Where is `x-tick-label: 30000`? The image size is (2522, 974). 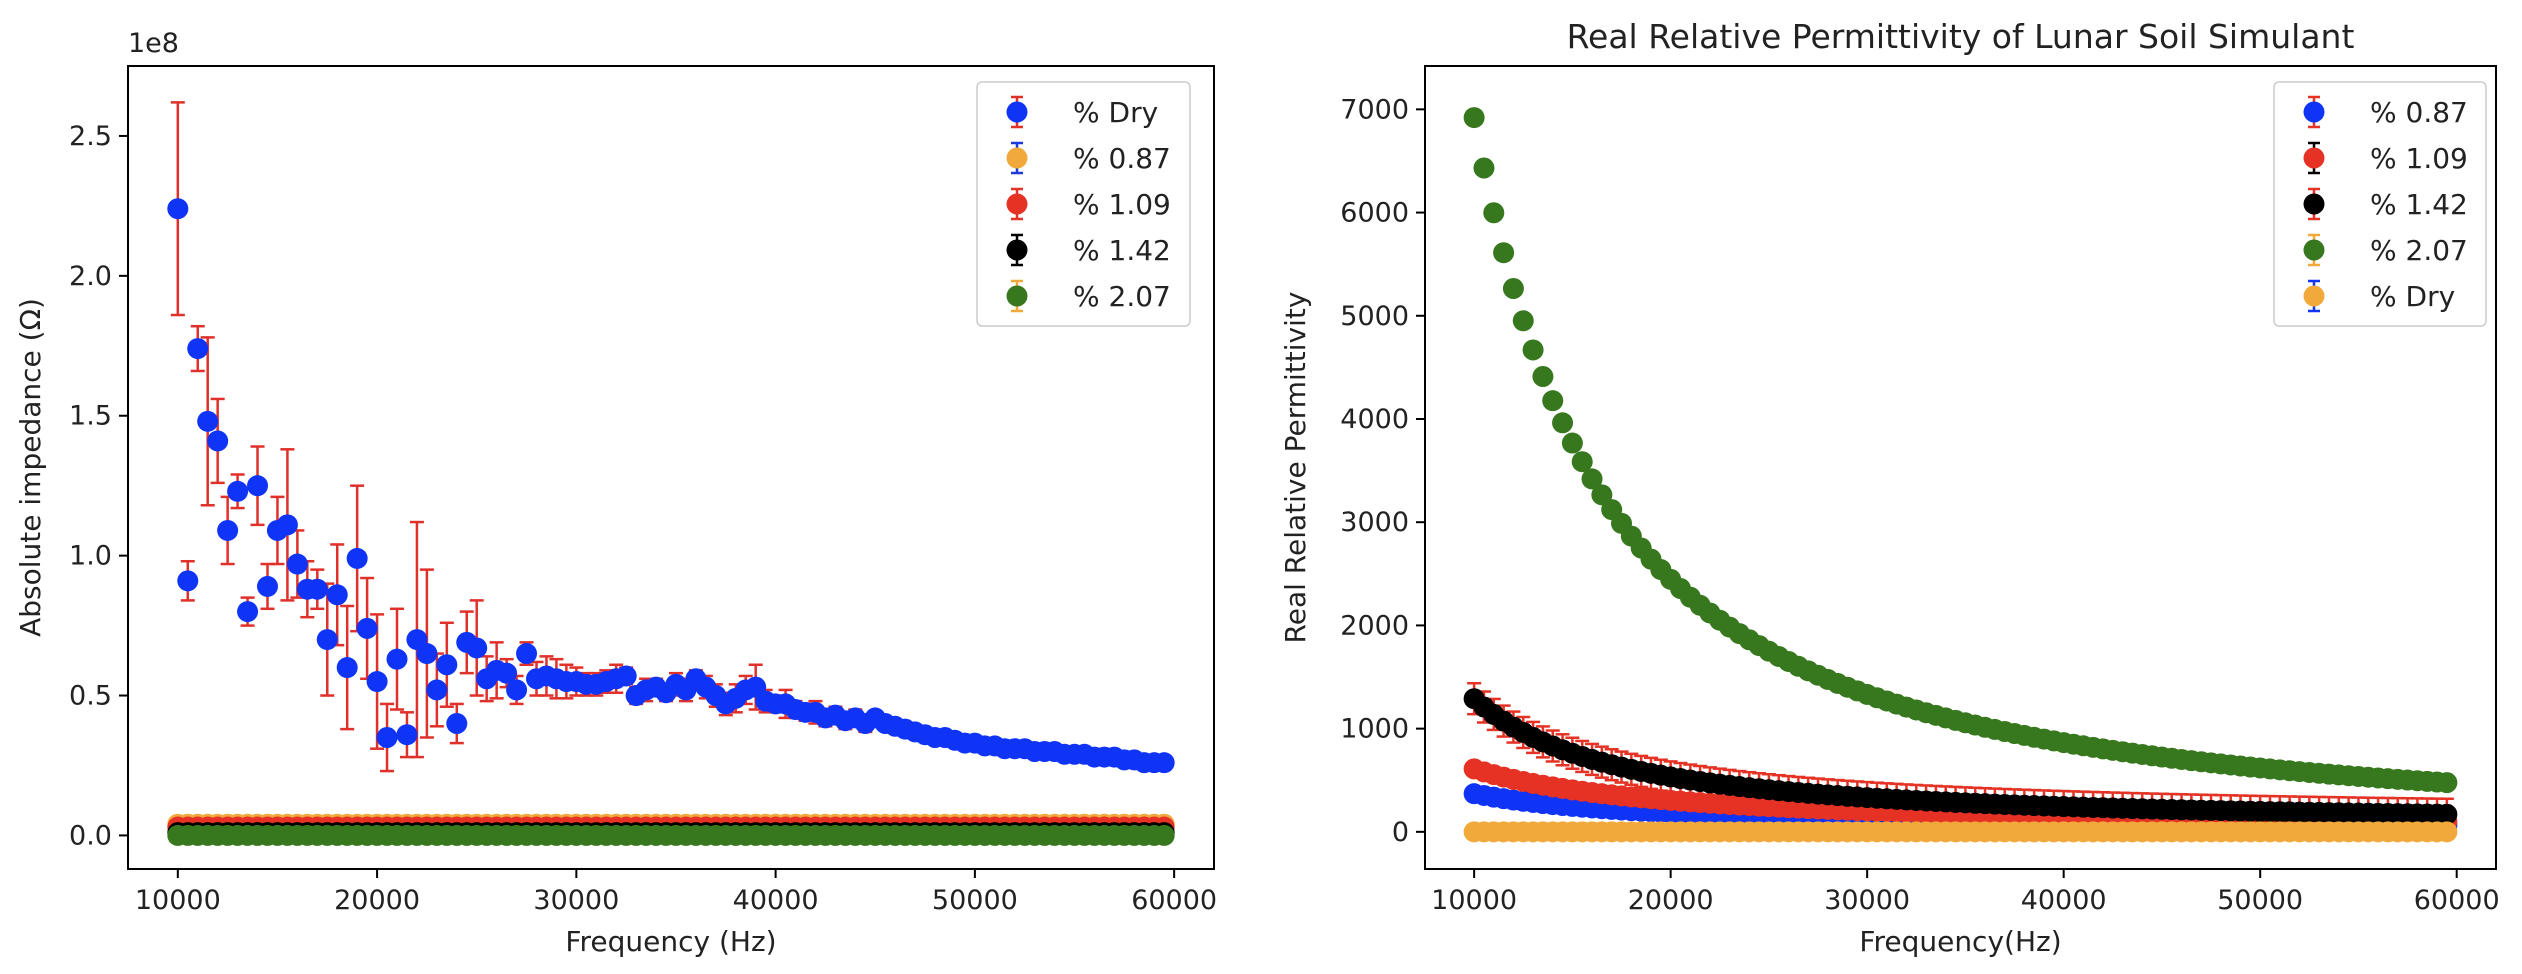 x-tick-label: 30000 is located at coordinates (576, 900).